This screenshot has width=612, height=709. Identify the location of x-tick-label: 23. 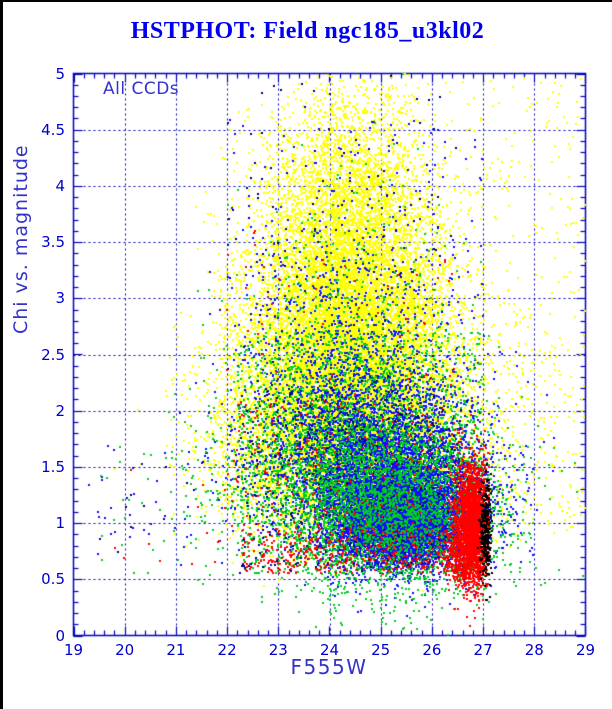
(278, 650).